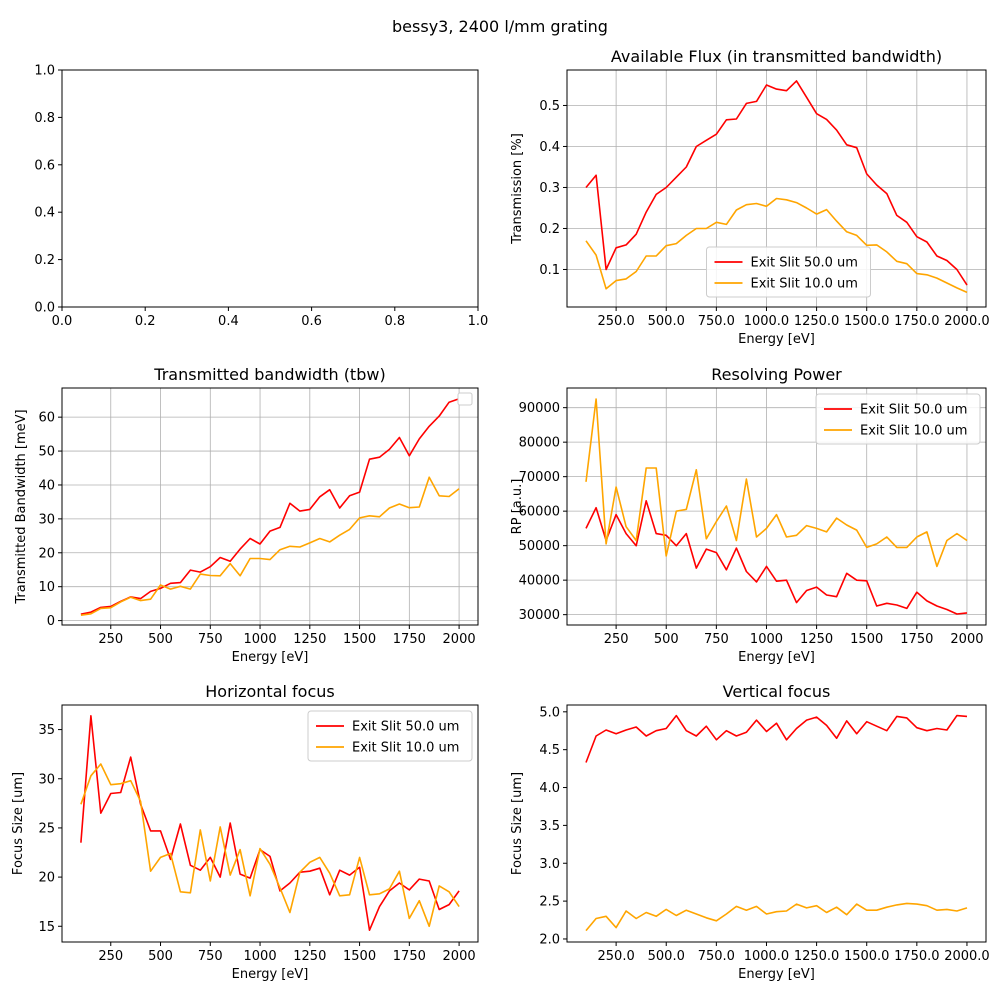 The width and height of the screenshot is (1000, 1000). Describe the element at coordinates (777, 691) in the screenshot. I see `chart-title: Vertical focus` at that location.